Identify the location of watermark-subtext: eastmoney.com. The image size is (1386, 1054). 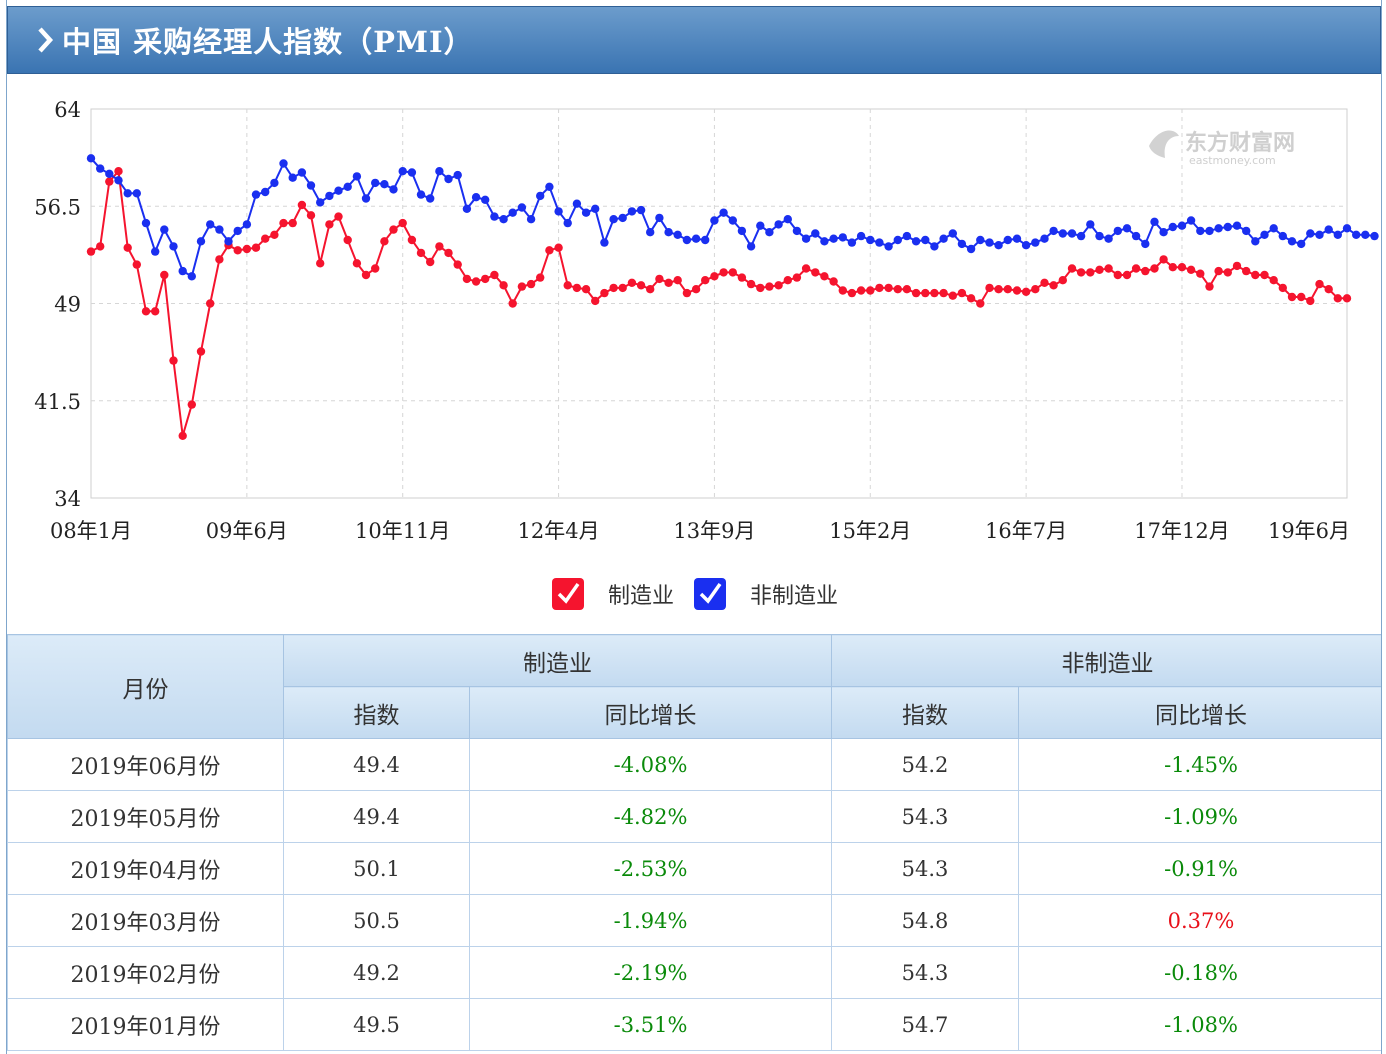
(1232, 160).